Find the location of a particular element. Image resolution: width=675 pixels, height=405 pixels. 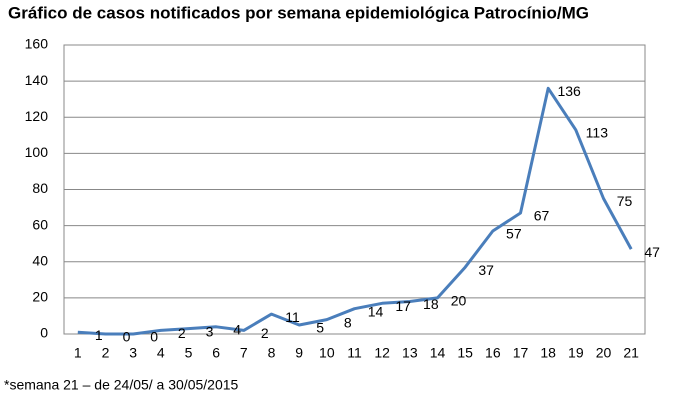

data-label: 67 is located at coordinates (542, 216).